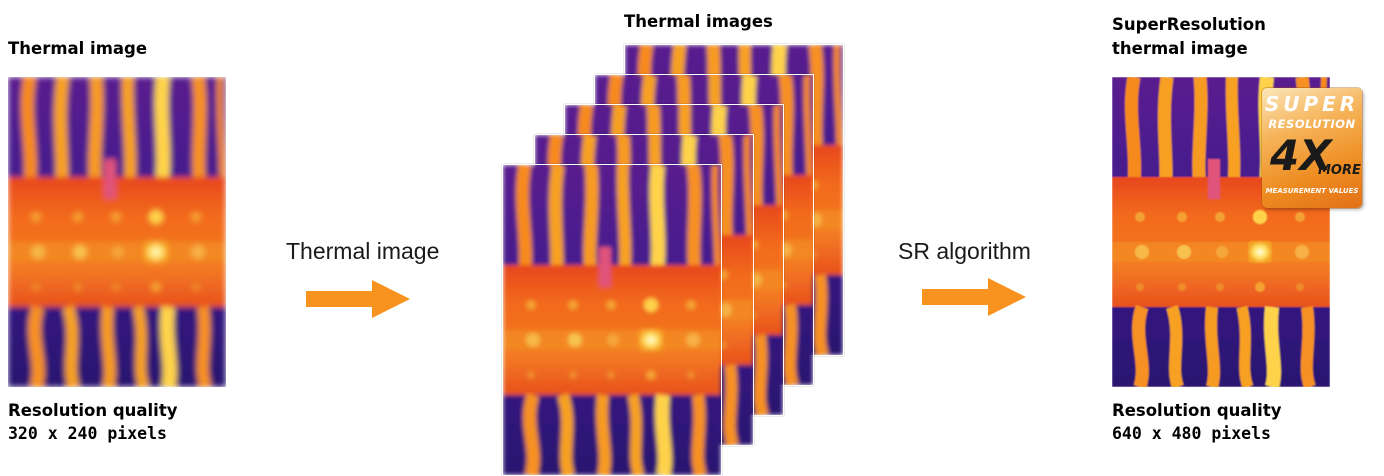  Describe the element at coordinates (78, 48) in the screenshot. I see `left-title: Thermal image` at that location.